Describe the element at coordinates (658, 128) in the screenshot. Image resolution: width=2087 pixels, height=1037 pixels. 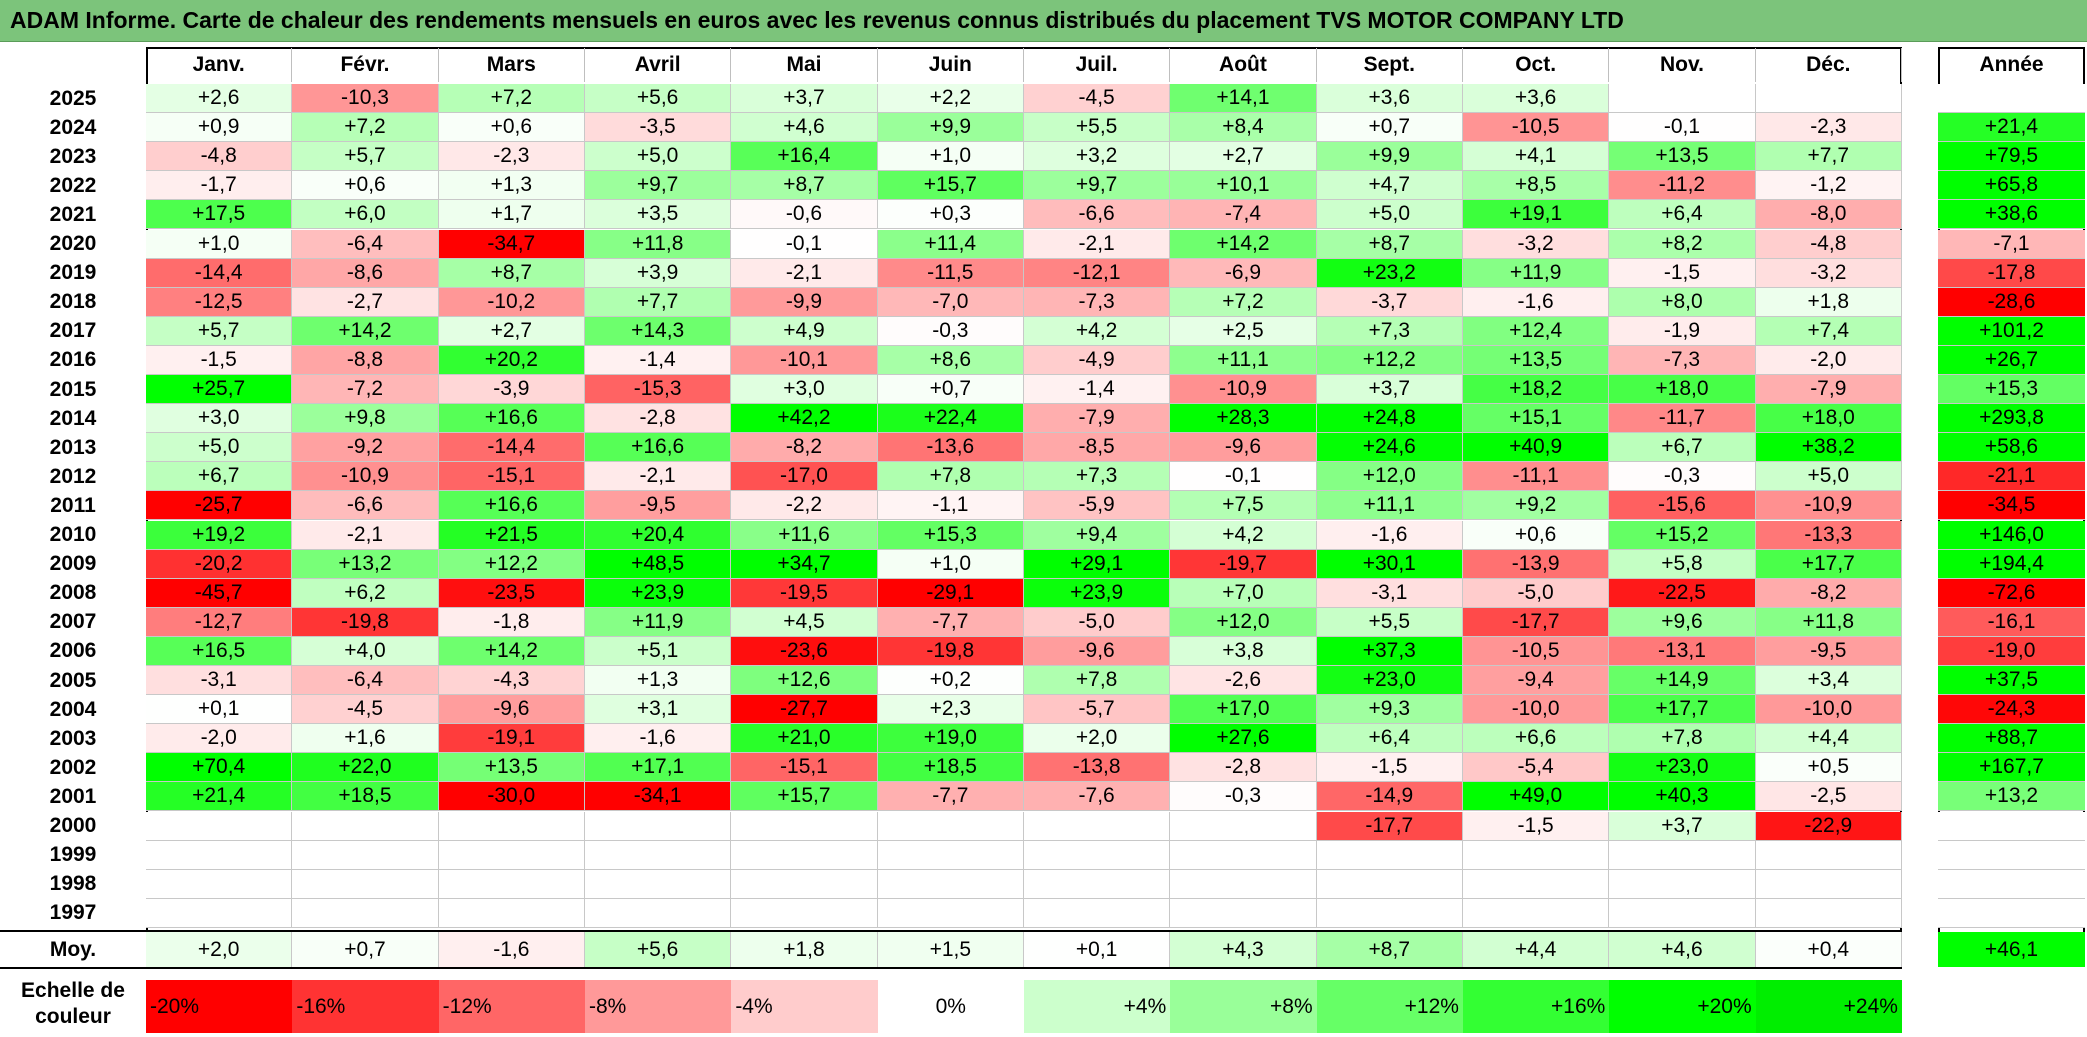
I see `heatmap-cell: -3,5` at that location.